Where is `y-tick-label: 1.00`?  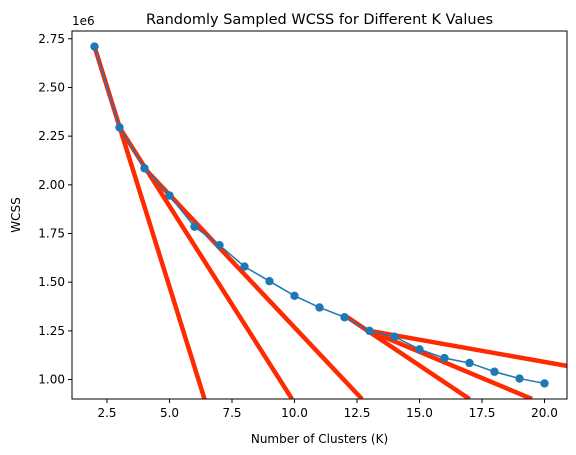
y-tick-label: 1.00 is located at coordinates (51, 380).